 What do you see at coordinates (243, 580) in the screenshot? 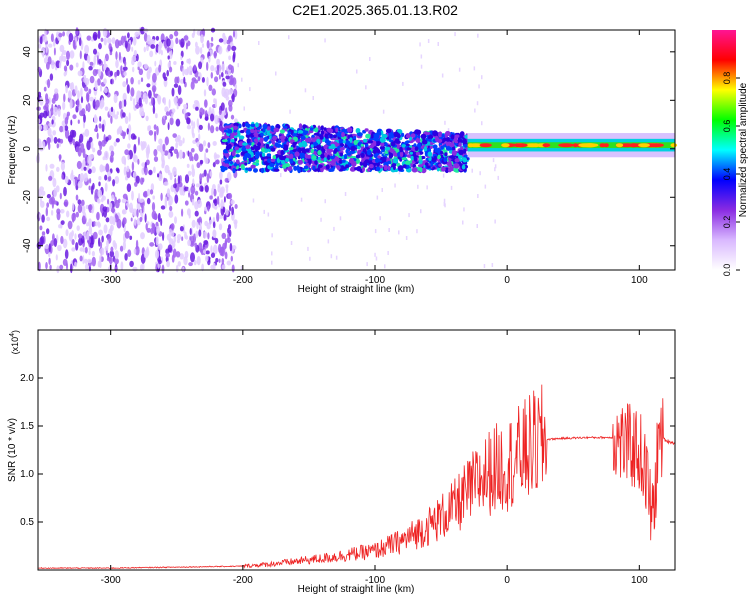
I see `x-tick-label: -200` at bounding box center [243, 580].